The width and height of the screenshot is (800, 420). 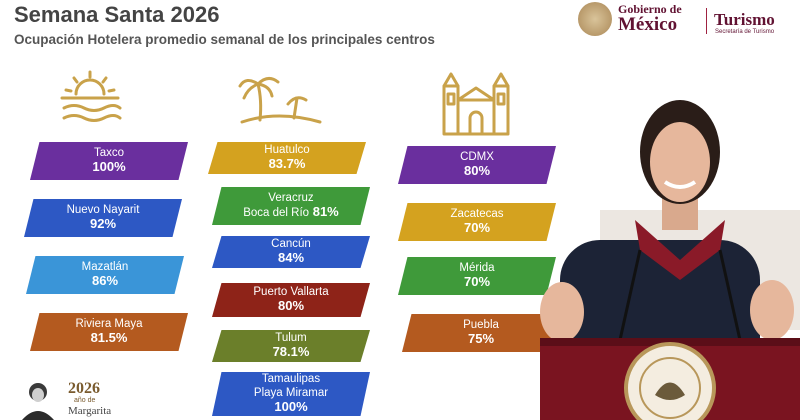 I want to click on occupancy-card: Veracruz Boca del Río 81%, so click(x=291, y=206).